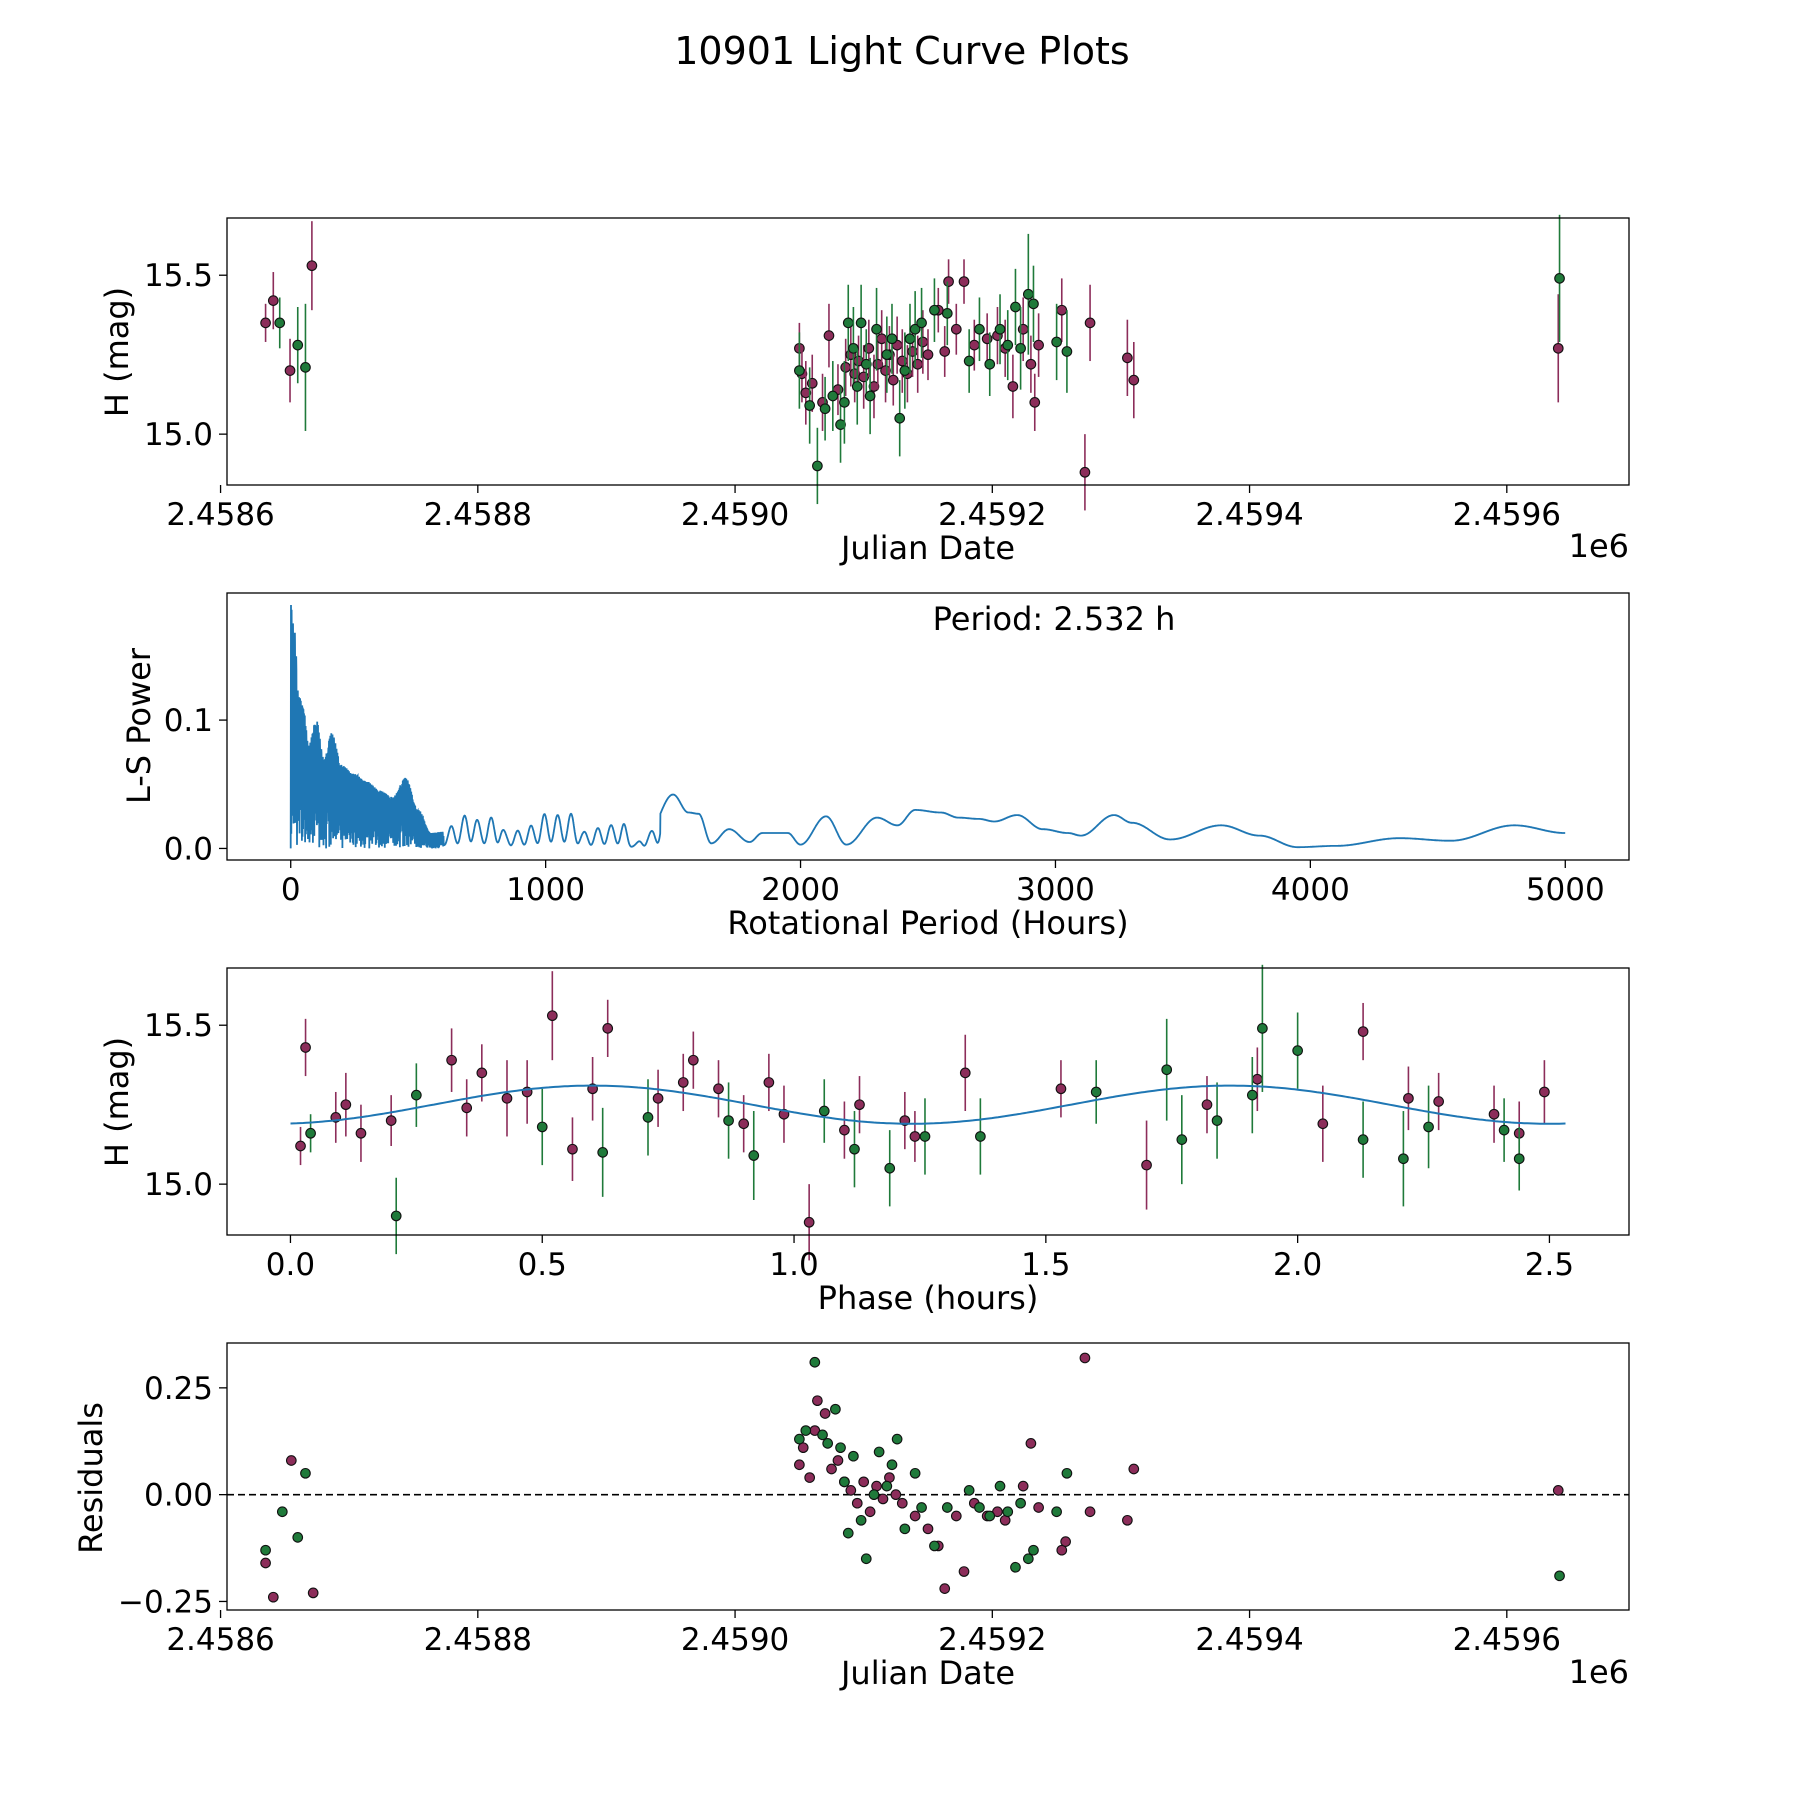 The width and height of the screenshot is (1800, 1800). I want to click on periodogram-line-group, so click(927, 726).